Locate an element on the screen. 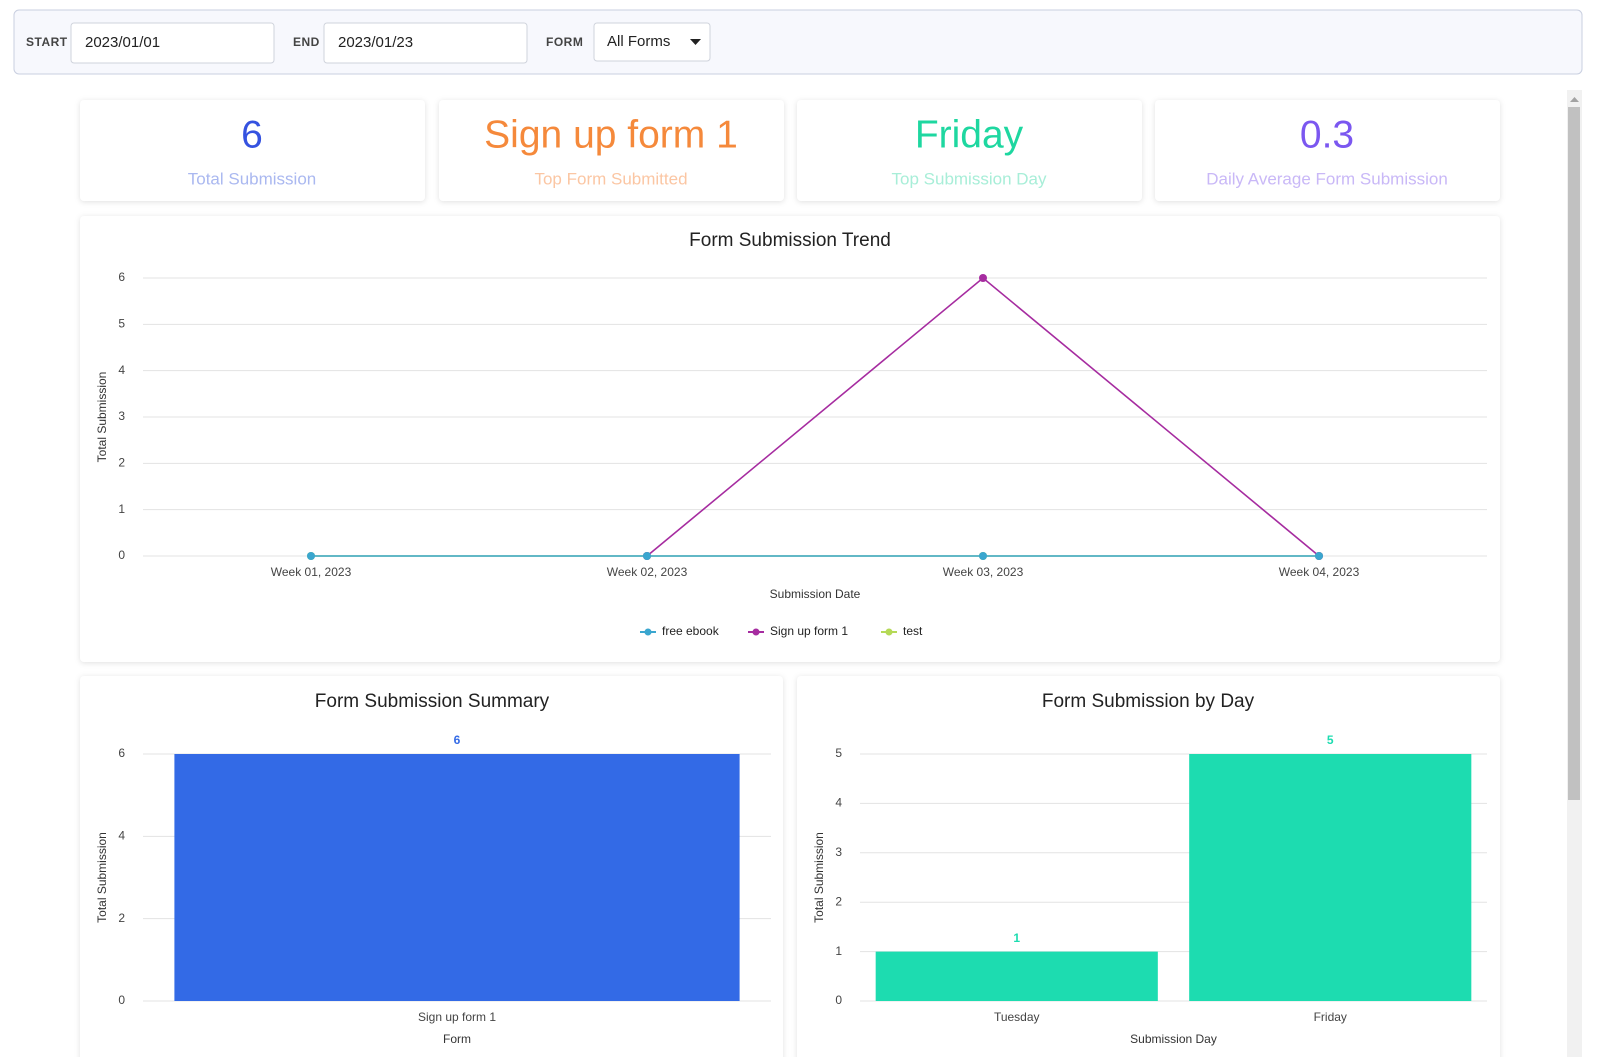 The width and height of the screenshot is (1600, 1057). x-tick-label: Week 01, 2023 is located at coordinates (311, 572).